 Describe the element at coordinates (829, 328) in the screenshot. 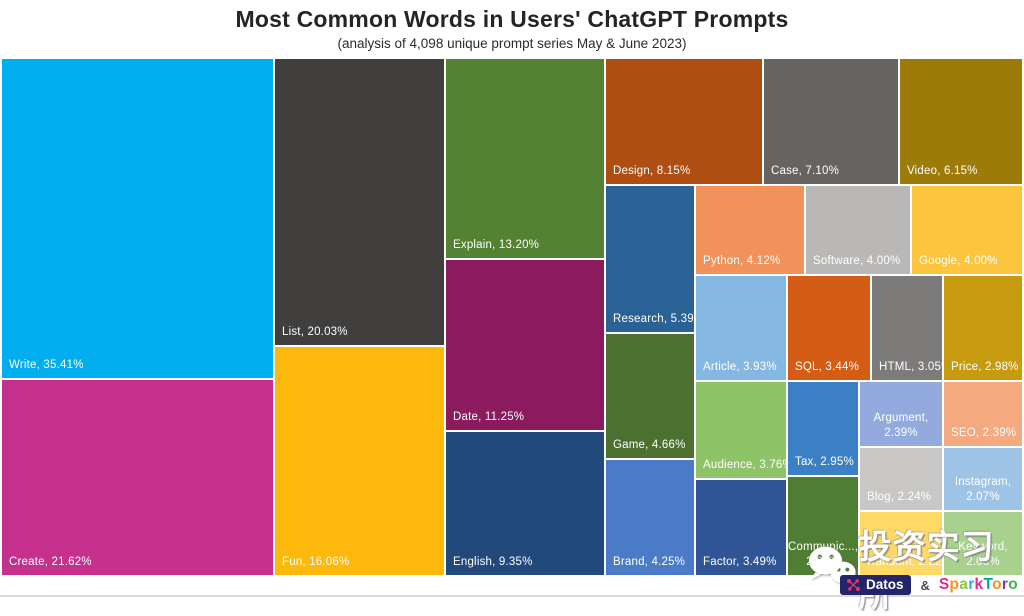

I see `treemap-tile-sql: SQL, 3.44%` at that location.